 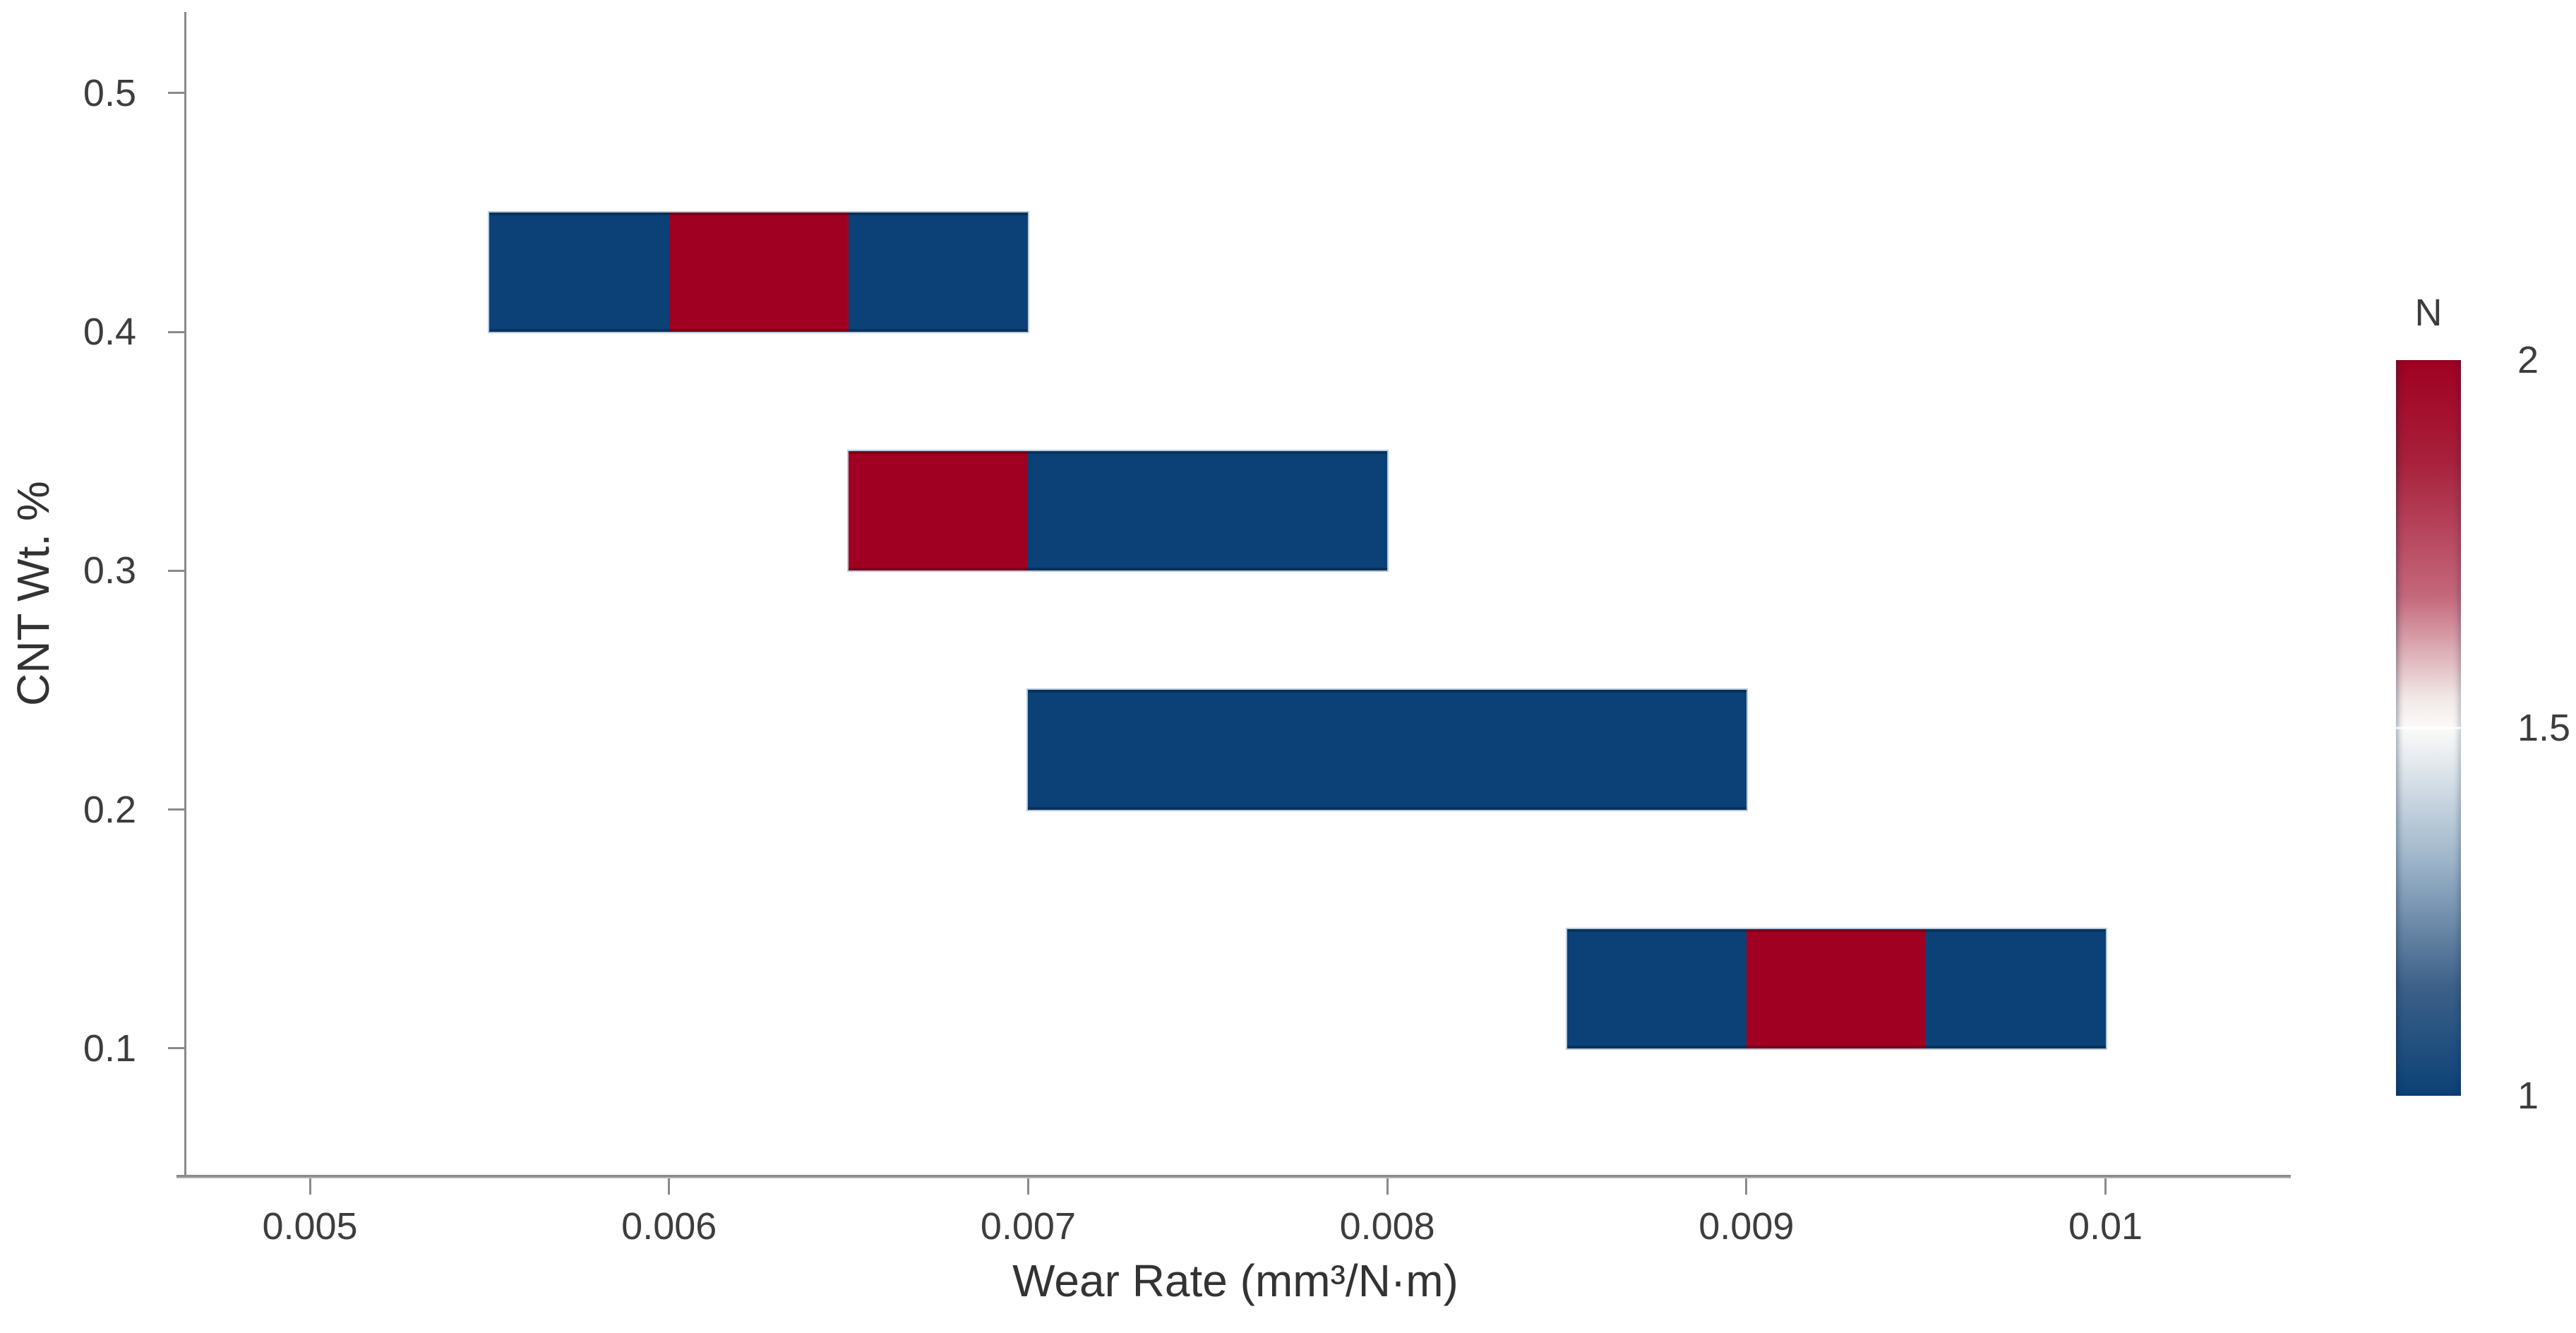 What do you see at coordinates (2105, 1227) in the screenshot?
I see `x-tick-label: 0.01` at bounding box center [2105, 1227].